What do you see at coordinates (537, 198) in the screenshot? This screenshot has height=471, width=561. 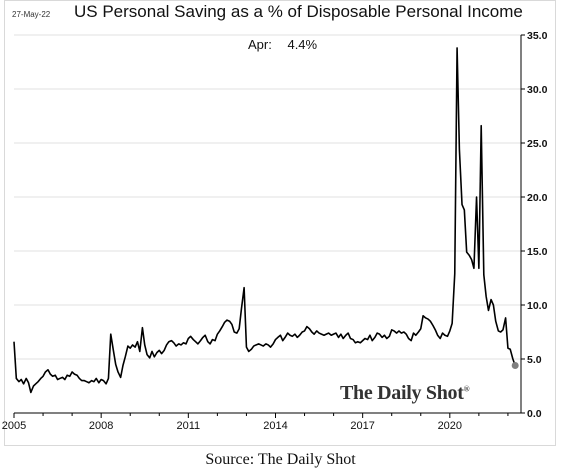 I see `y-tick-label: 20.0` at bounding box center [537, 198].